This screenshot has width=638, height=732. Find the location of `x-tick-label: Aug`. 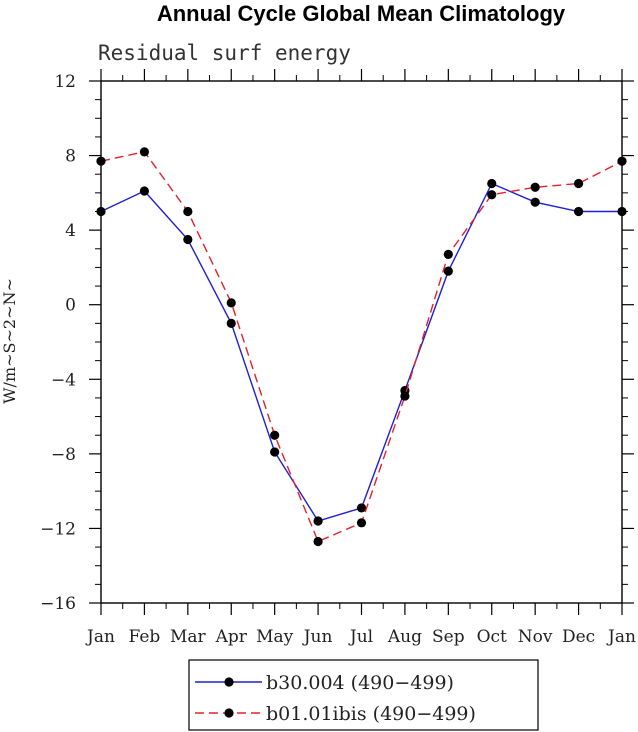

x-tick-label: Aug is located at coordinates (404, 637).